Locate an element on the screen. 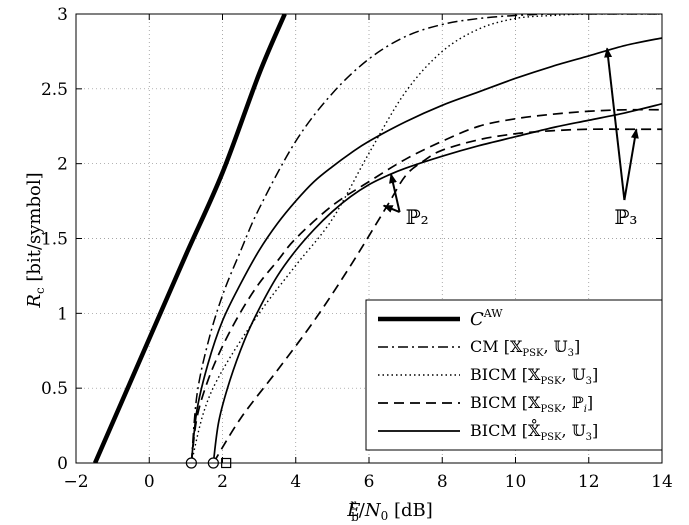  x-axis-label: Er b/N0 [dB] is located at coordinates (389, 510).